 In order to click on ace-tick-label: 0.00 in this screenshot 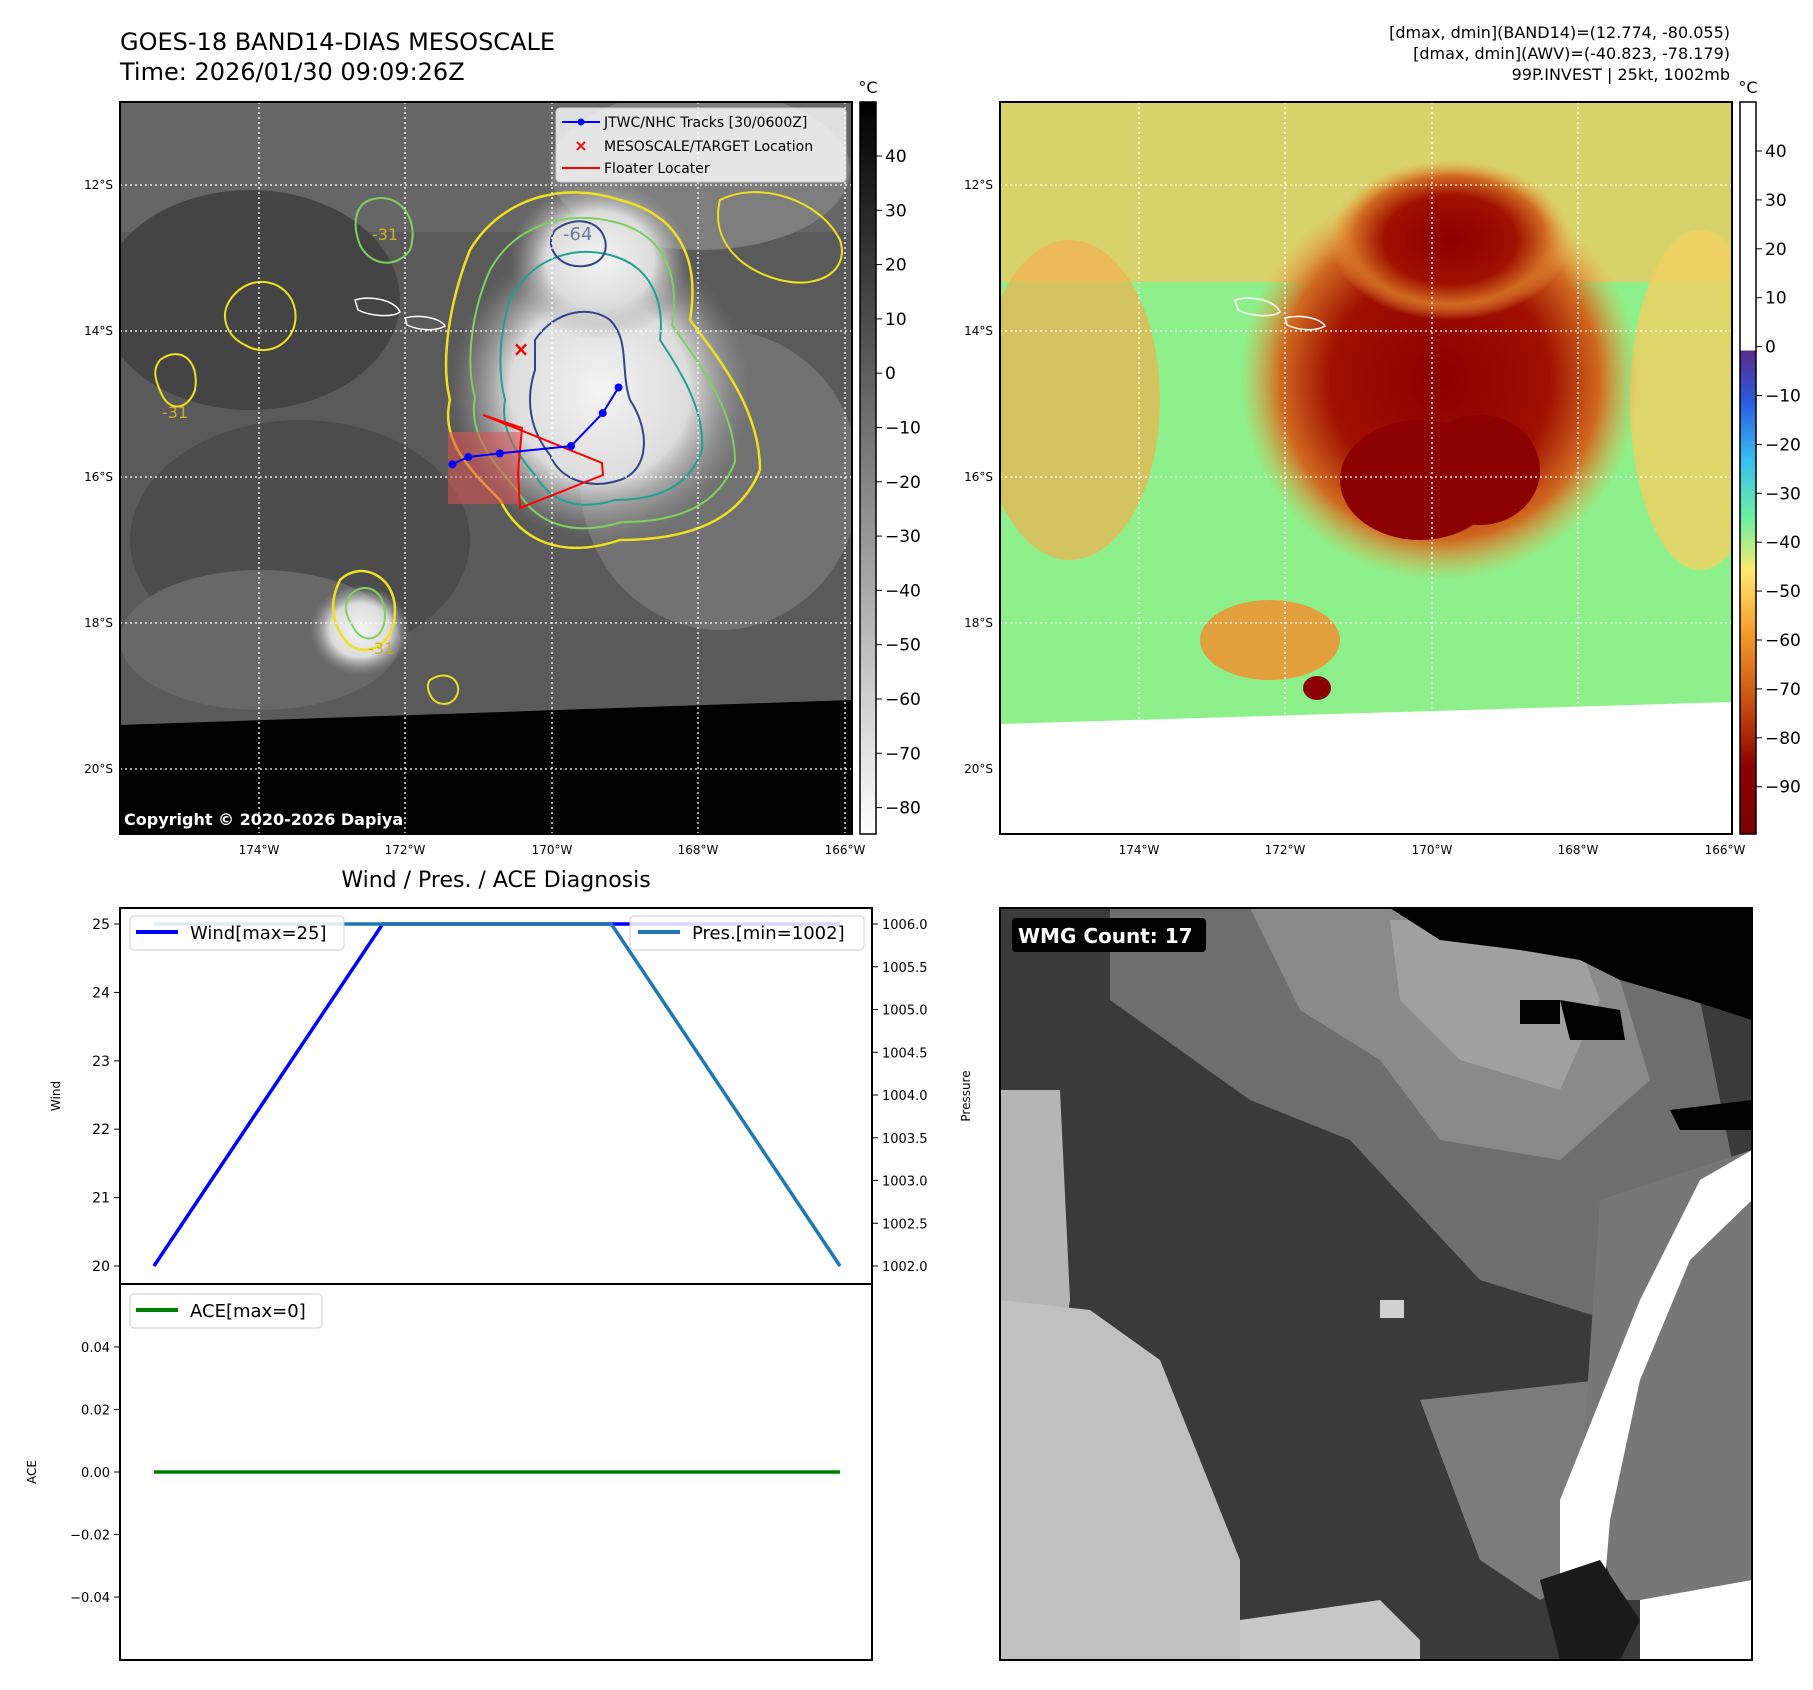, I will do `click(95, 1473)`.